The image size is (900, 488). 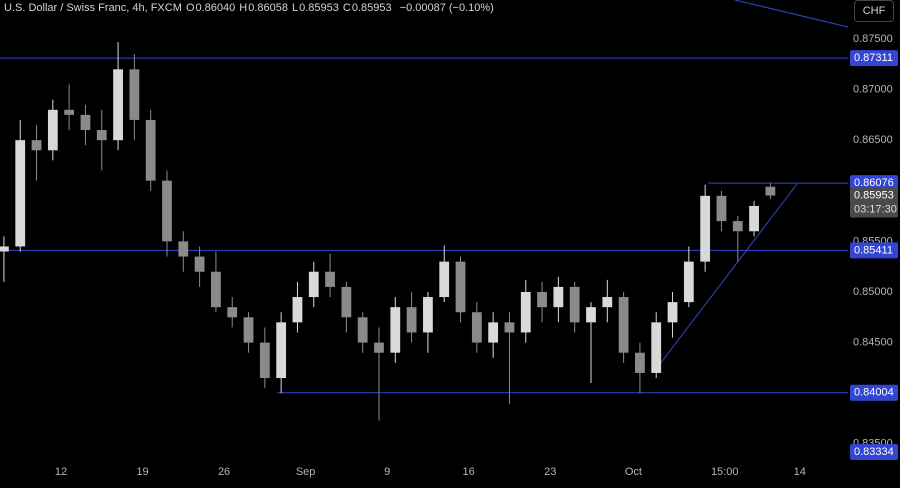 I want to click on ohlc-key: C, so click(x=346, y=8).